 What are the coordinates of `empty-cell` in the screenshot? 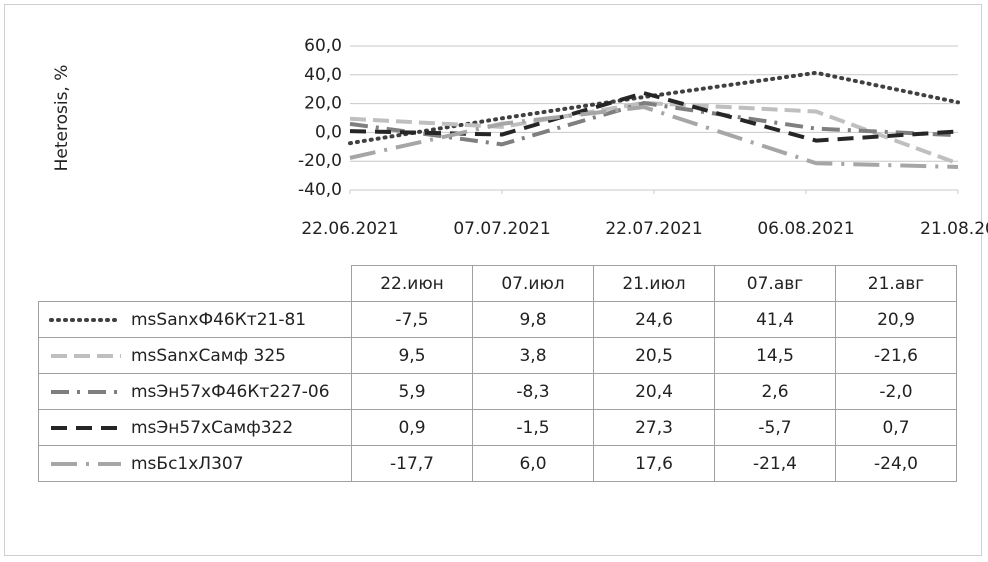 It's located at (195, 284).